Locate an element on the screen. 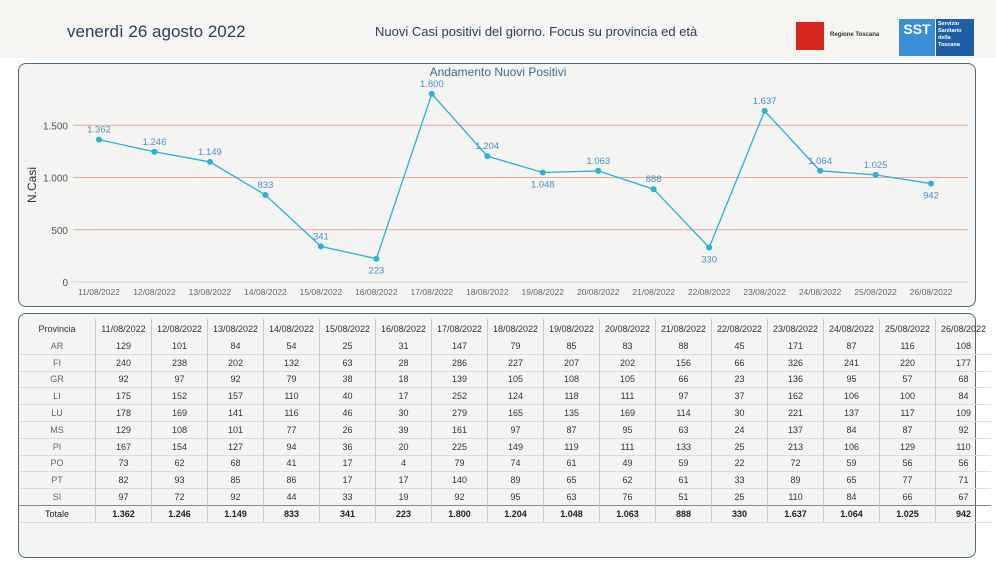 The width and height of the screenshot is (996, 576). value-cell: 106 is located at coordinates (851, 396).